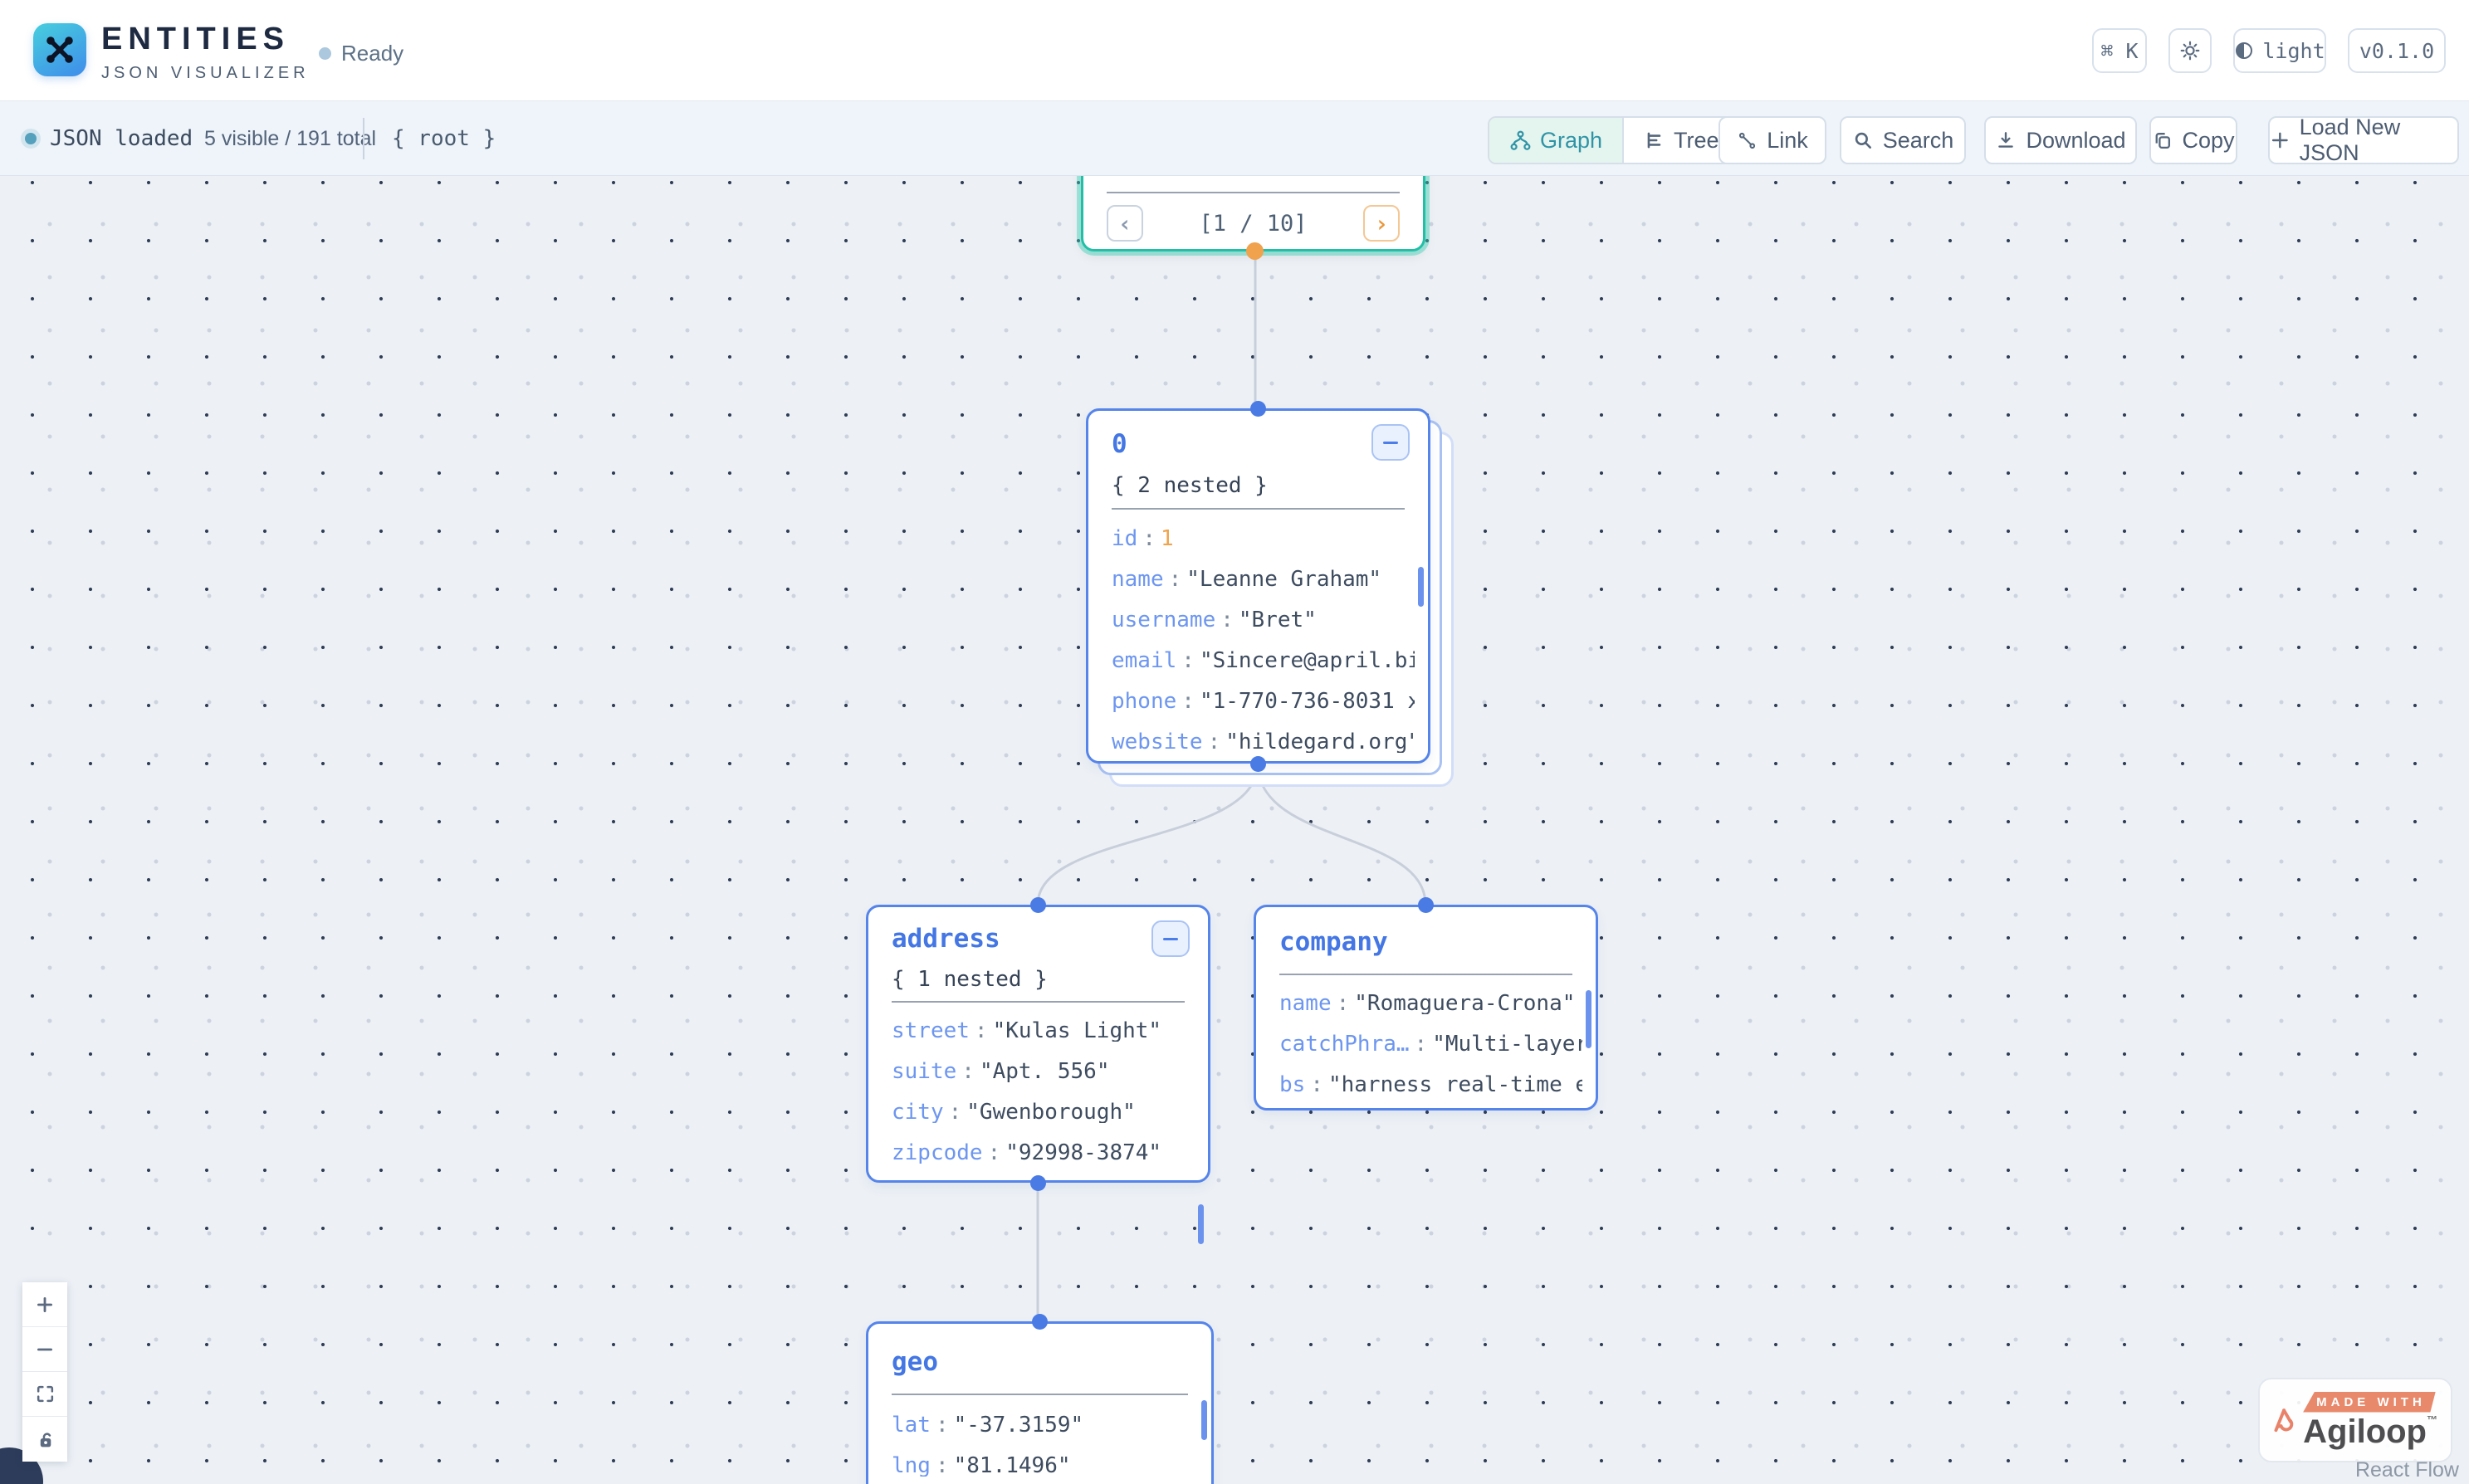 Image resolution: width=2469 pixels, height=1484 pixels. Describe the element at coordinates (2244, 50) in the screenshot. I see `half-circle-icon` at that location.